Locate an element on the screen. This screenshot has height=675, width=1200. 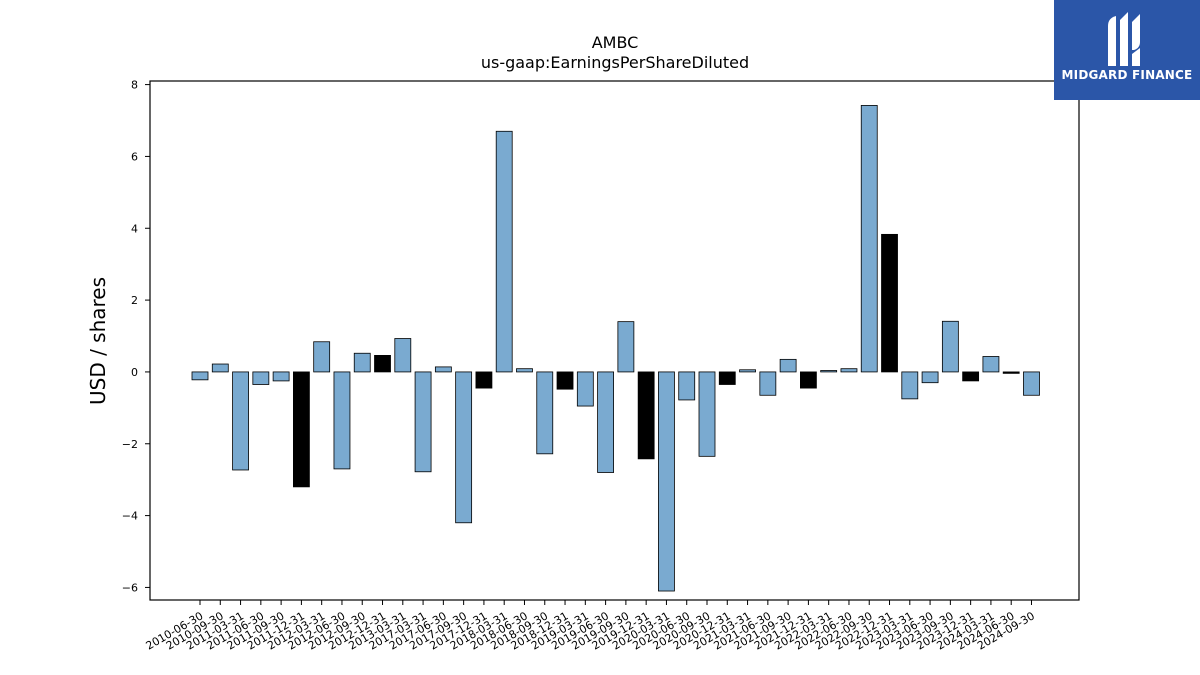
y-tick-label: 6 is located at coordinates (134, 156).